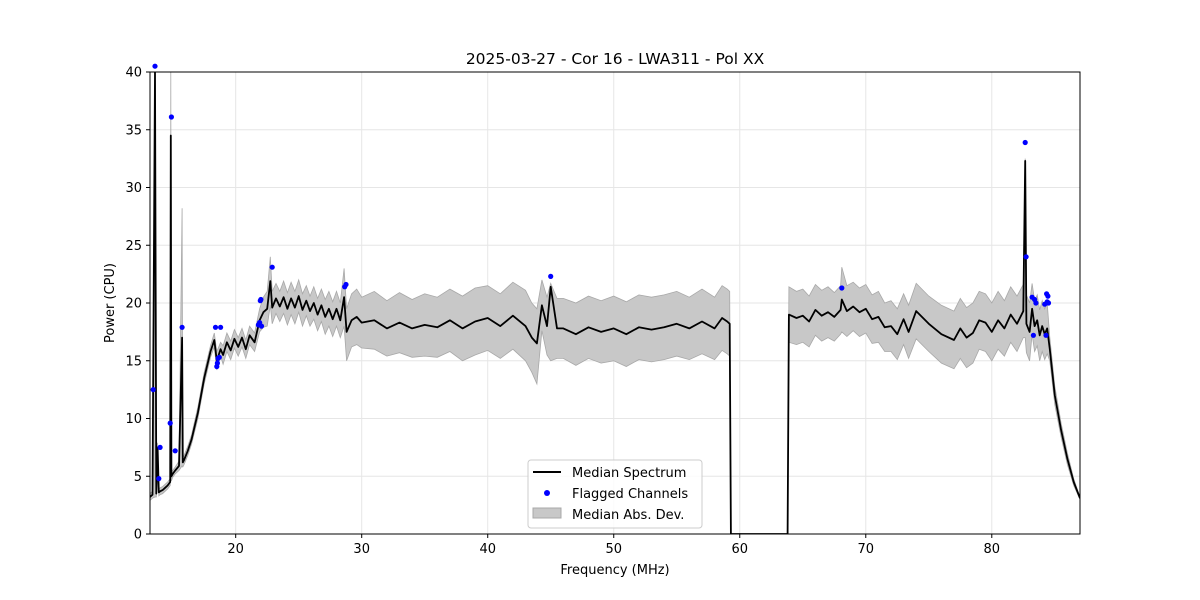  I want to click on y-tick-label: 35, so click(133, 130).